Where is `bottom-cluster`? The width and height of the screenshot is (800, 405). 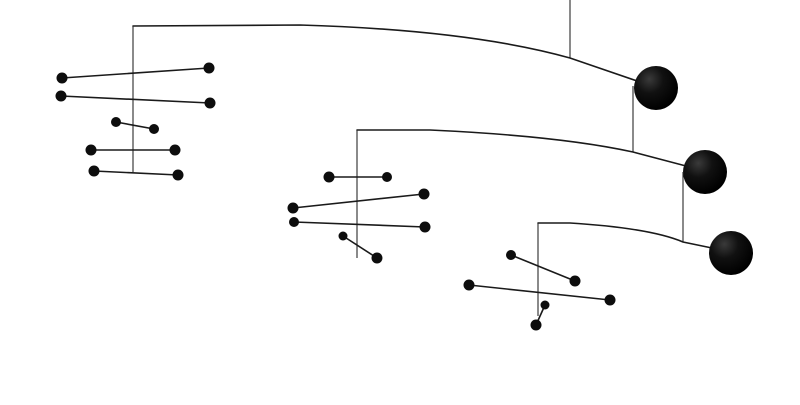
bottom-cluster is located at coordinates (539, 290).